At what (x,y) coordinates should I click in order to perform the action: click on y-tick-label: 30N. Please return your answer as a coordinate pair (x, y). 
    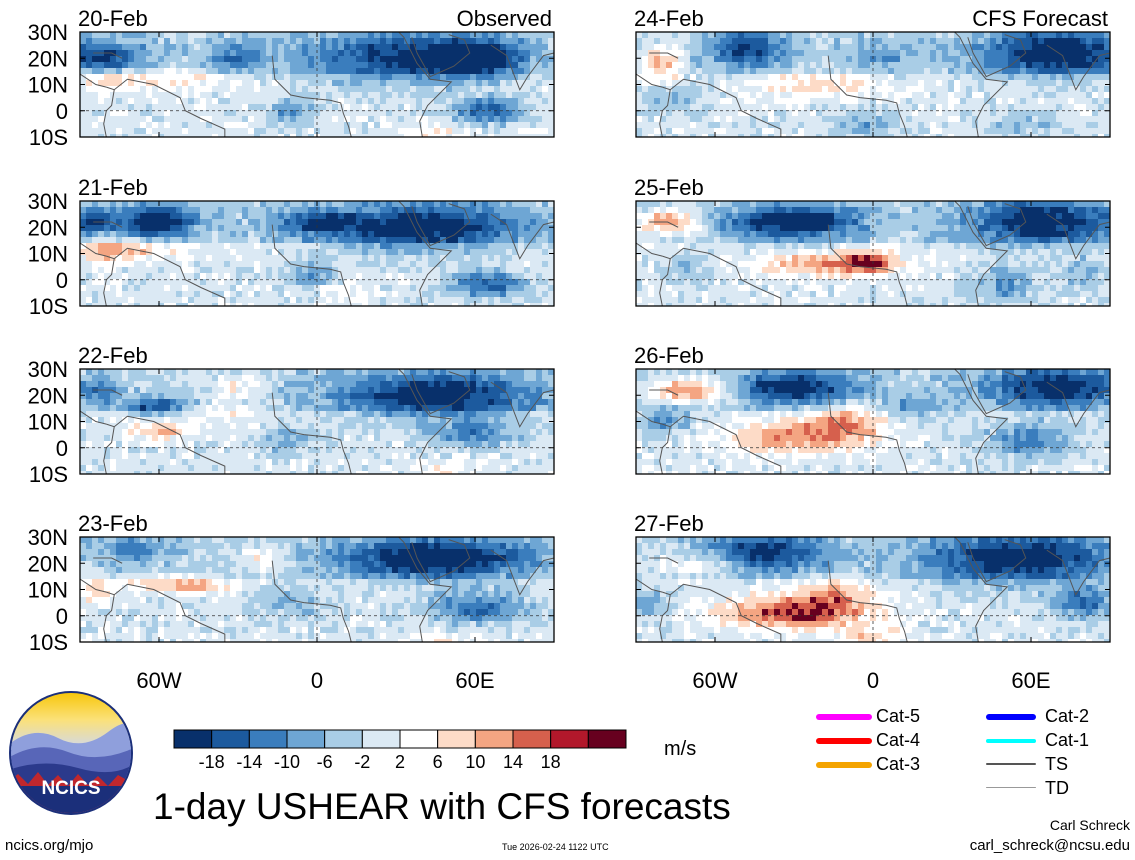
    Looking at the image, I should click on (48, 32).